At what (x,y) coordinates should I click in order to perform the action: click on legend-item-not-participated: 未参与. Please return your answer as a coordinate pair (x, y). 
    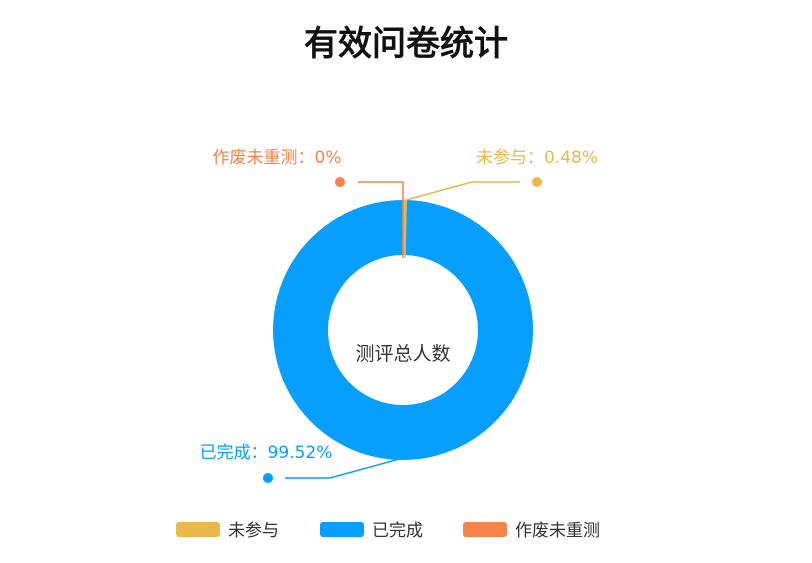
    Looking at the image, I should click on (253, 531).